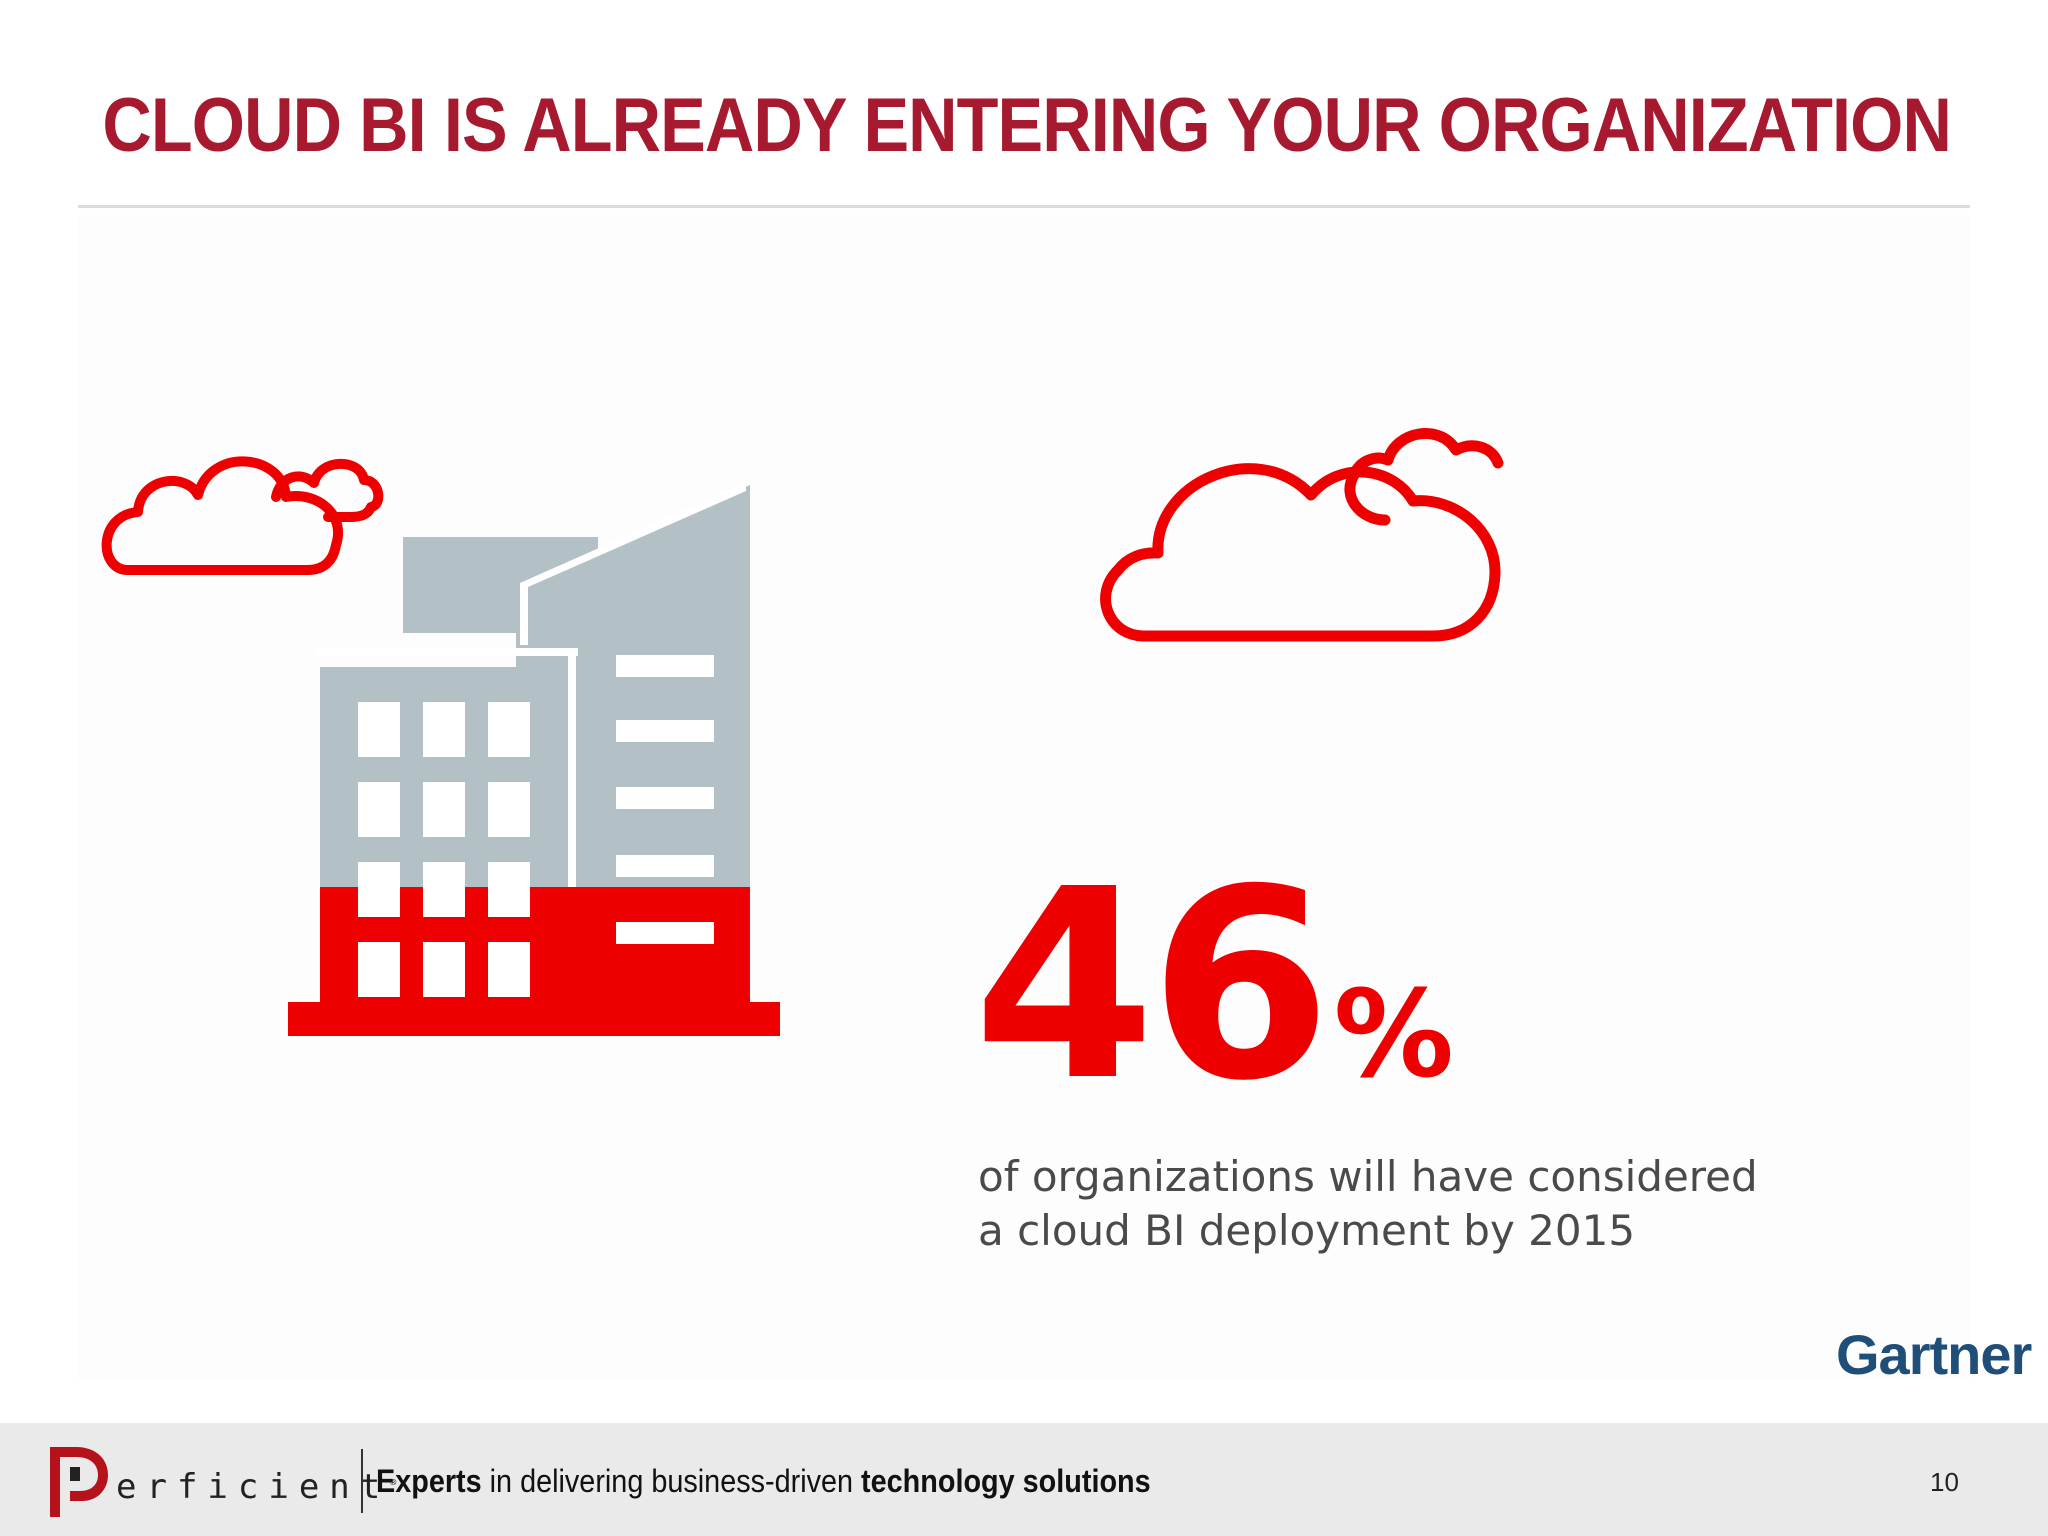 This screenshot has height=1536, width=2048. What do you see at coordinates (79, 1482) in the screenshot?
I see `perficient-logo-icon` at bounding box center [79, 1482].